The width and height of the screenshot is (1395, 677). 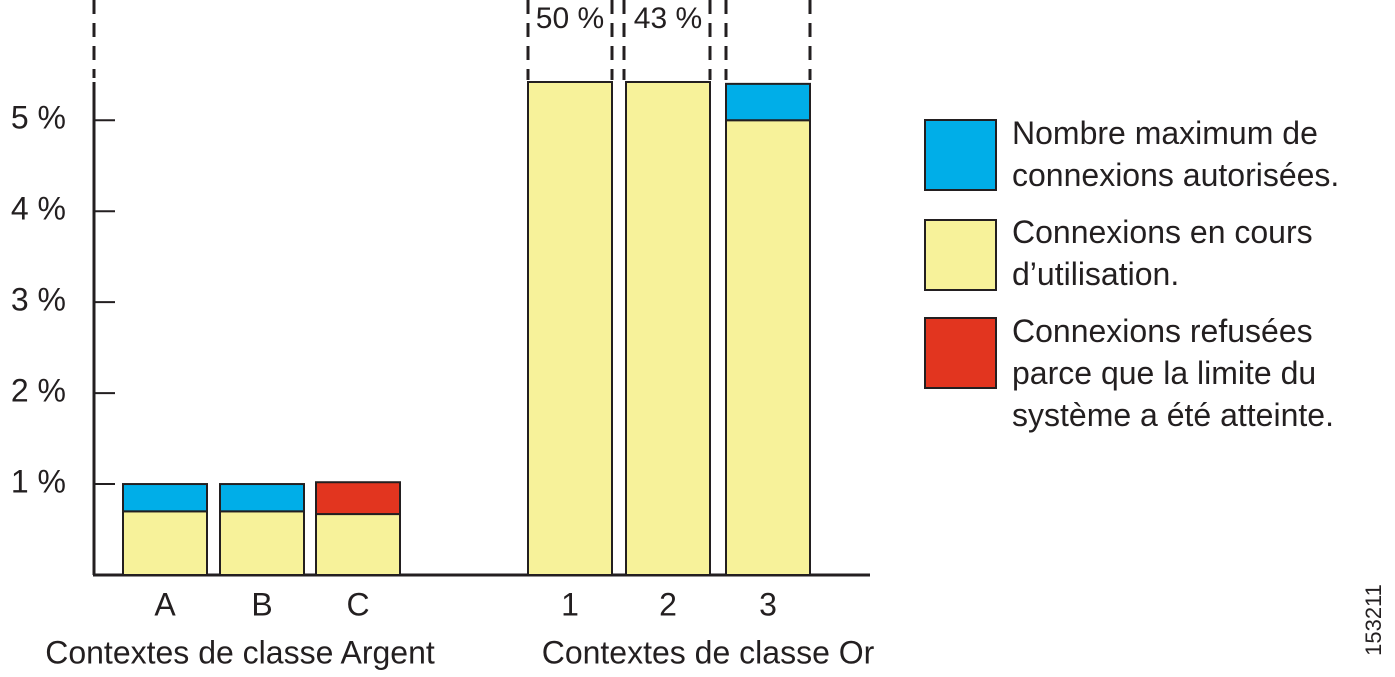 I want to click on value-label: 43 %, so click(x=668, y=18).